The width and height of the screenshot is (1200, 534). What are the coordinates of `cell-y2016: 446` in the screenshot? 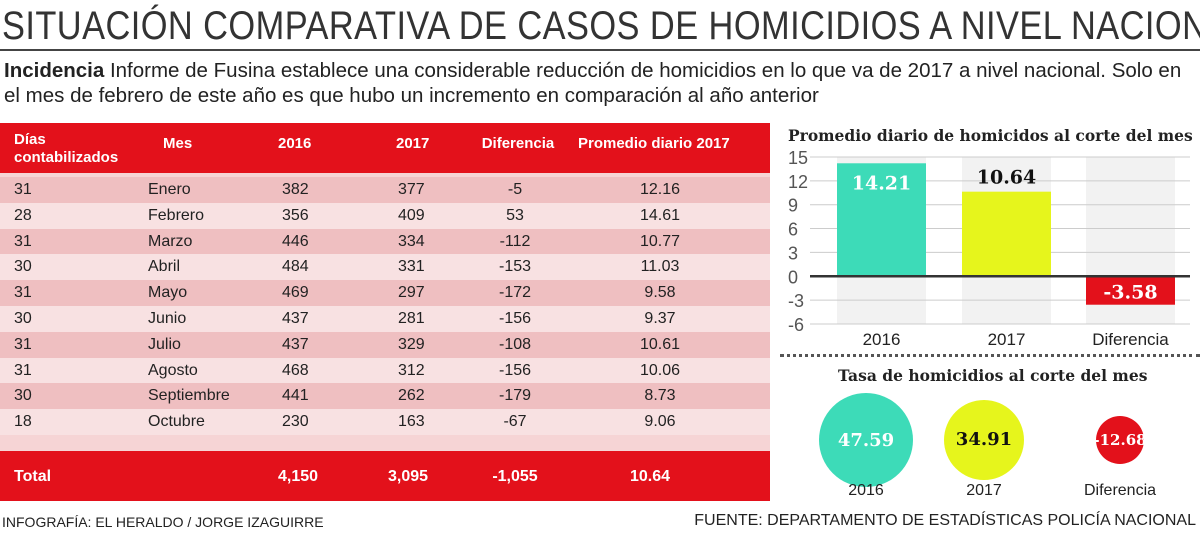 It's located at (295, 241).